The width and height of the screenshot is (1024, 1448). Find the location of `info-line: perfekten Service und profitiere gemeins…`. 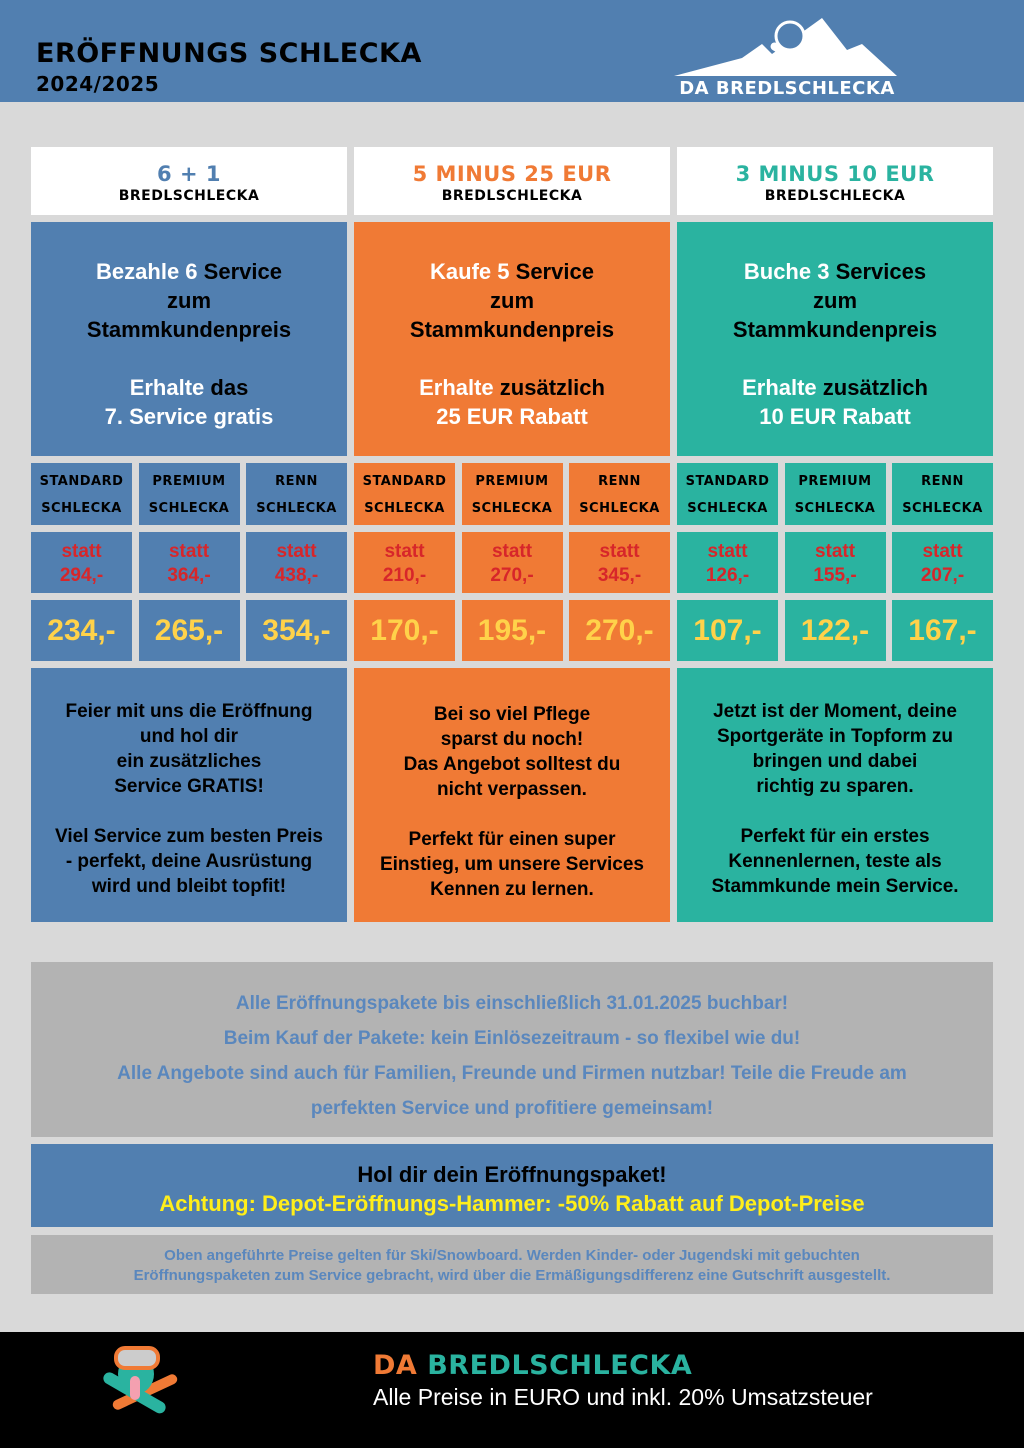

info-line: perfekten Service und profitiere gemeins… is located at coordinates (512, 1108).